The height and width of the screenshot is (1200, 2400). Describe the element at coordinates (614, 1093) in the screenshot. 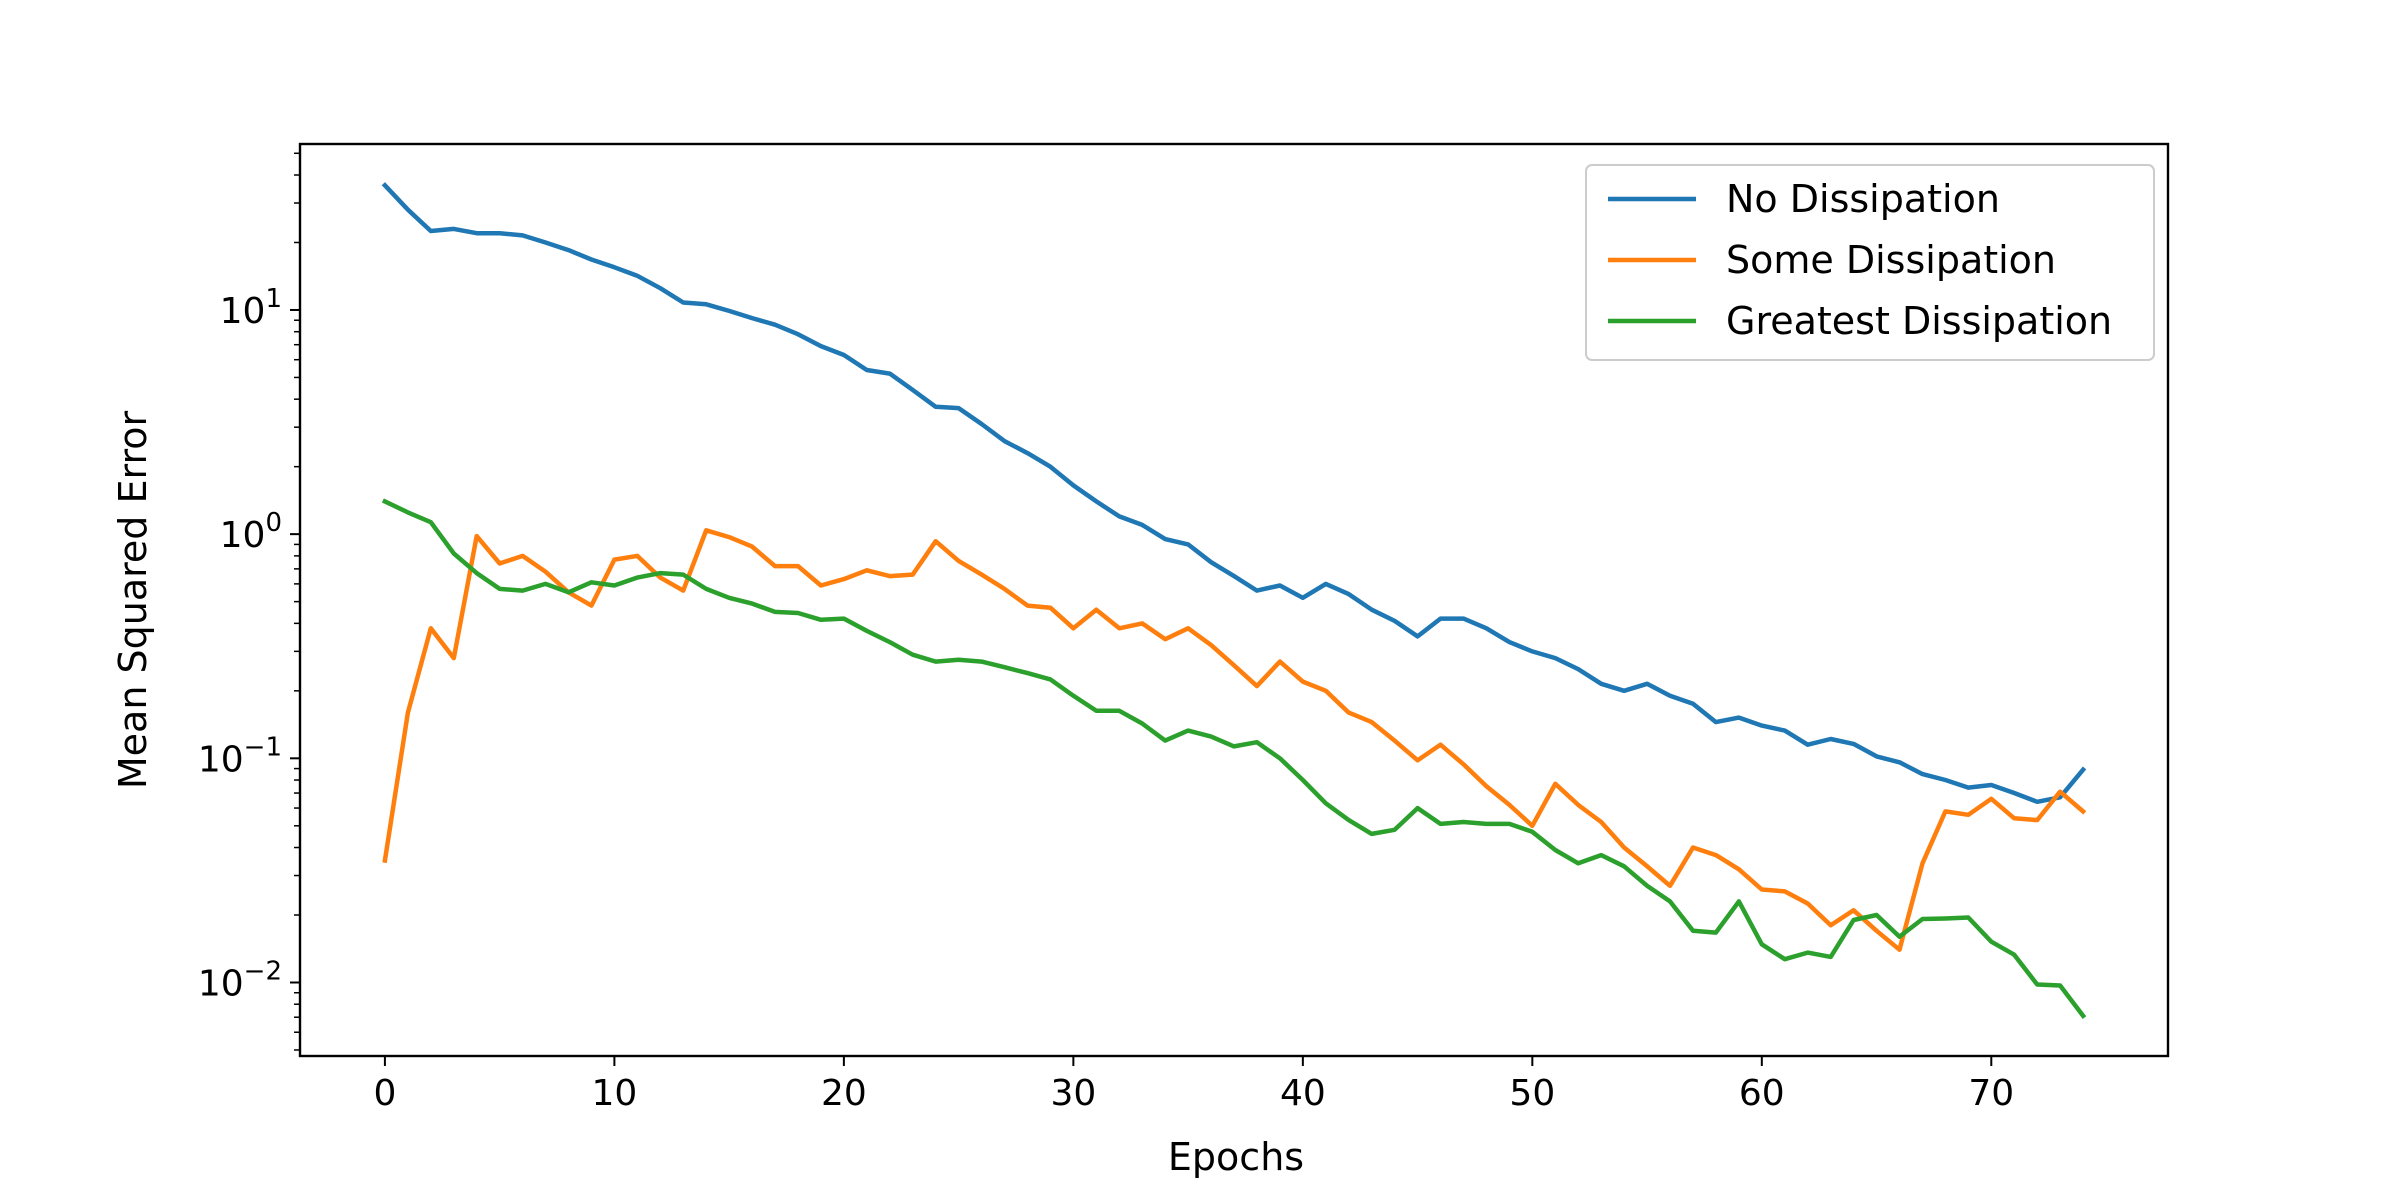

I see `x-tick-label: 10` at that location.